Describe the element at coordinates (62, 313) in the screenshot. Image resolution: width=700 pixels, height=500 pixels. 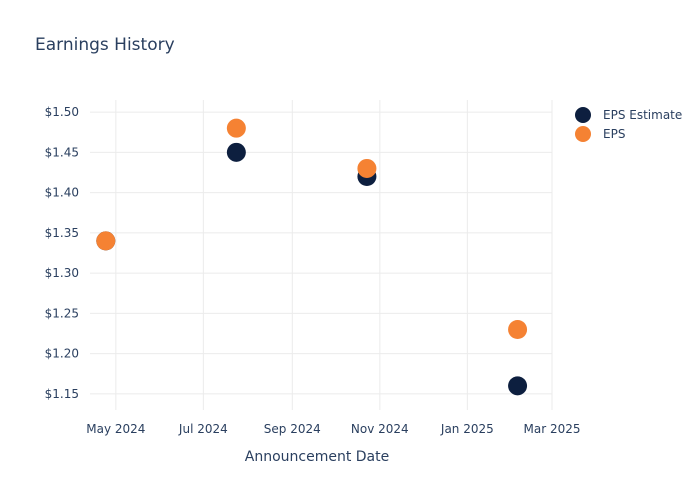
I see `y-tick-label: $1.25` at that location.